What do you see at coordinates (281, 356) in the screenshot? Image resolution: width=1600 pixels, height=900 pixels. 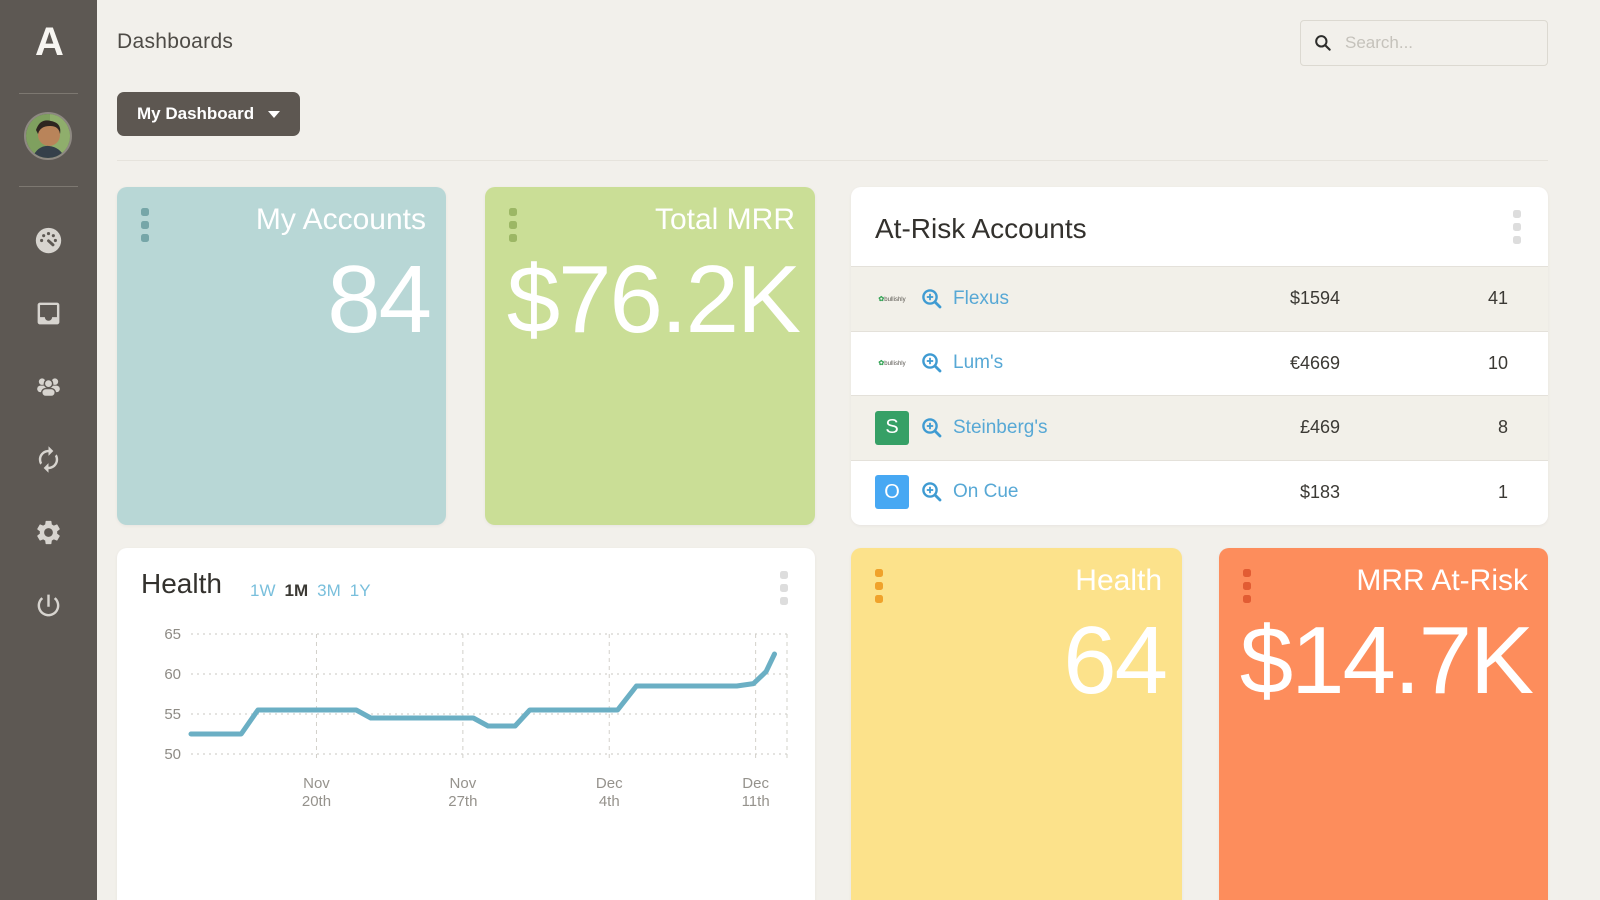 I see `kpi-card-my-accounts: My Accounts 84` at bounding box center [281, 356].